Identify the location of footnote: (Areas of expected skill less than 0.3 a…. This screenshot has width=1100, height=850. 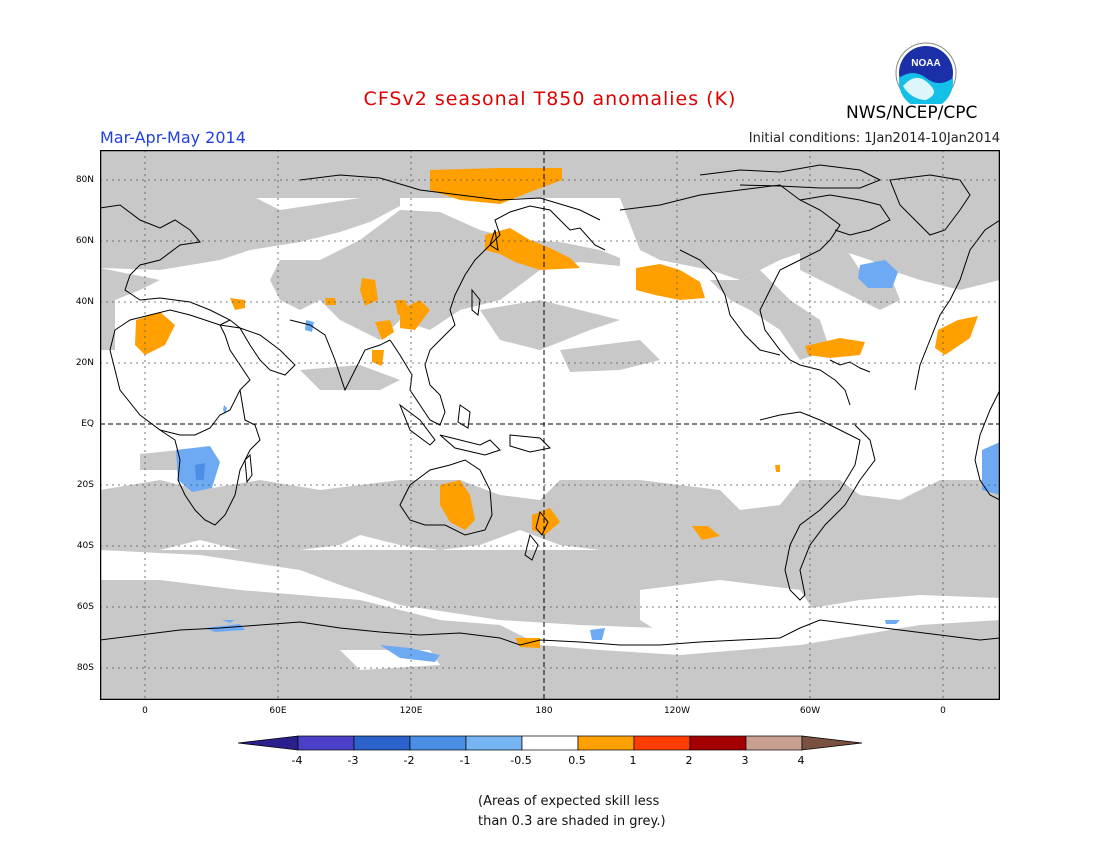
(572, 812).